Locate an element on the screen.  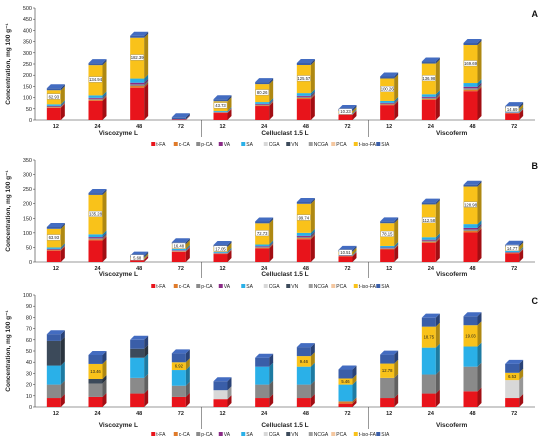
data-label: 62.93 is located at coordinates (54, 96).